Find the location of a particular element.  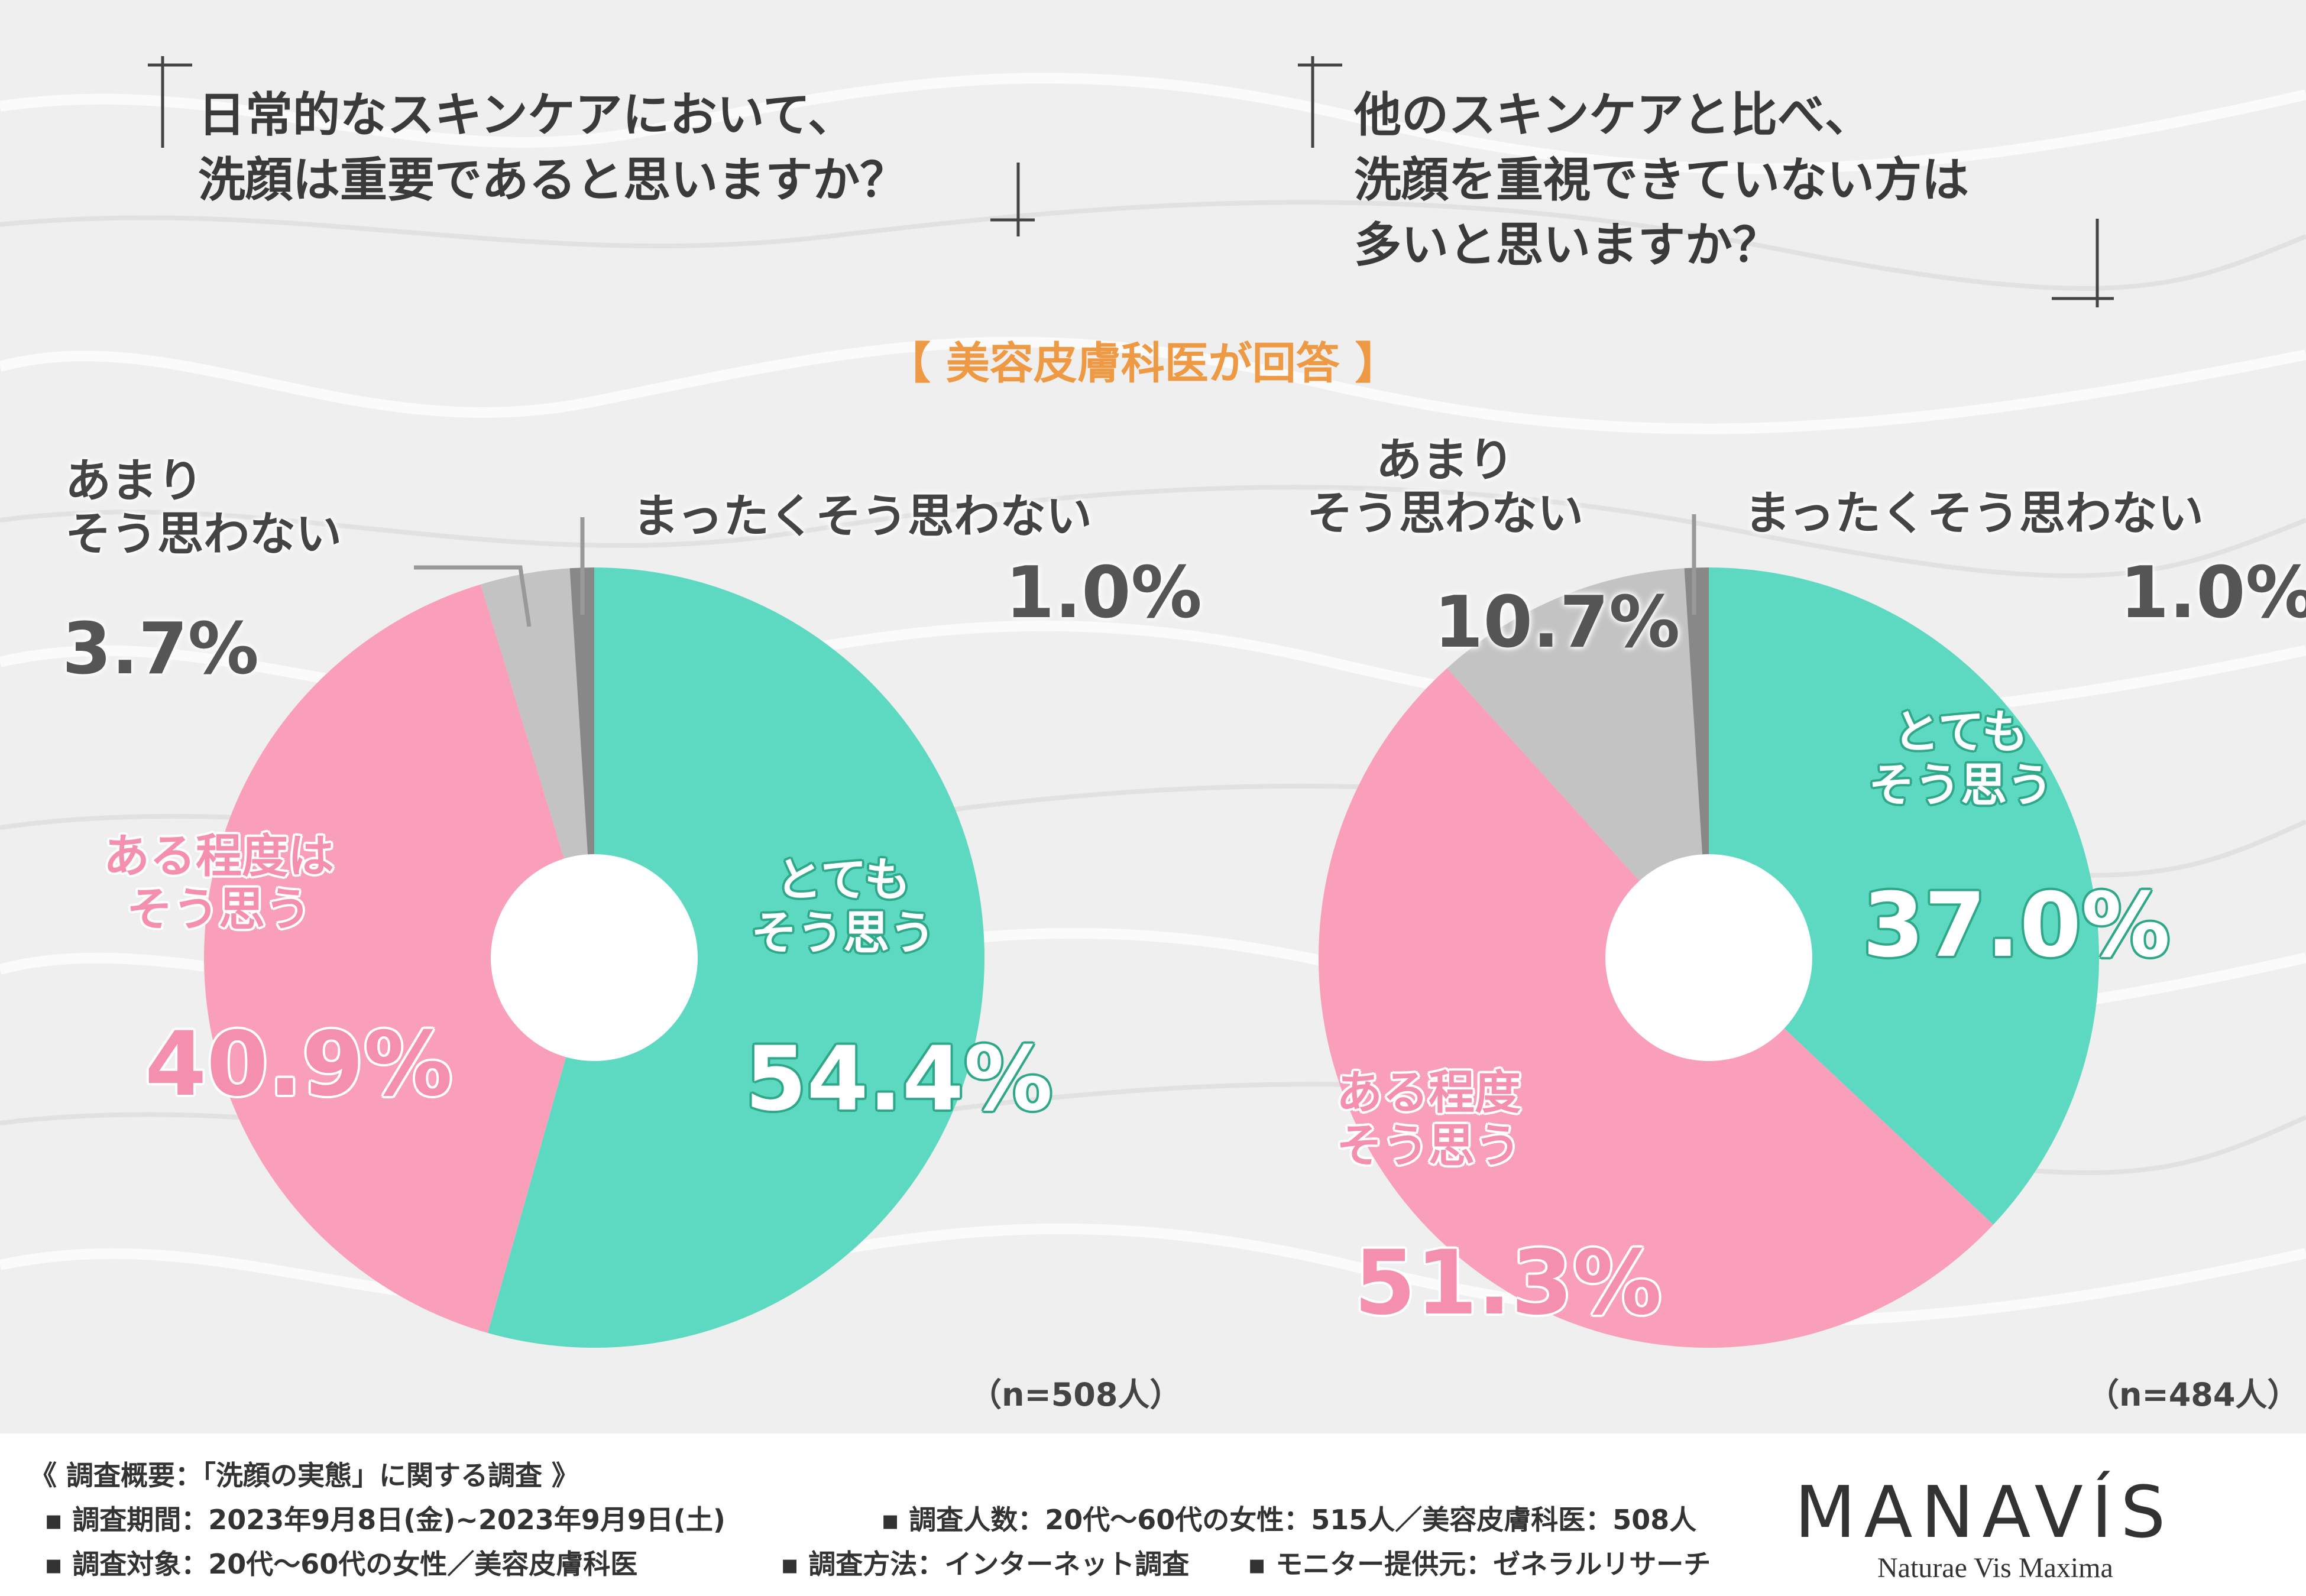

chart-2-pct-not-at-all: 1.0% is located at coordinates (2213, 593).